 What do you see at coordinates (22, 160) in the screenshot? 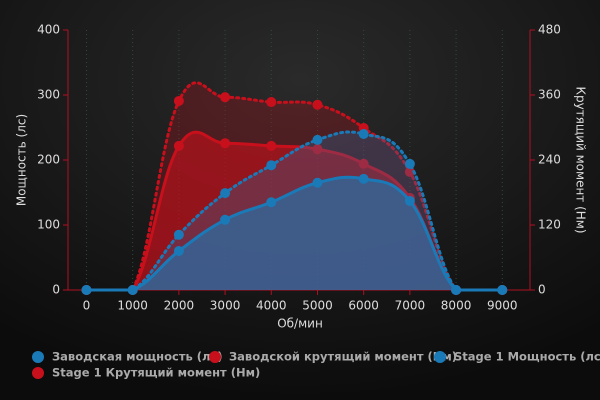
I see `y-axis-label: Мощность (лс)` at bounding box center [22, 160].